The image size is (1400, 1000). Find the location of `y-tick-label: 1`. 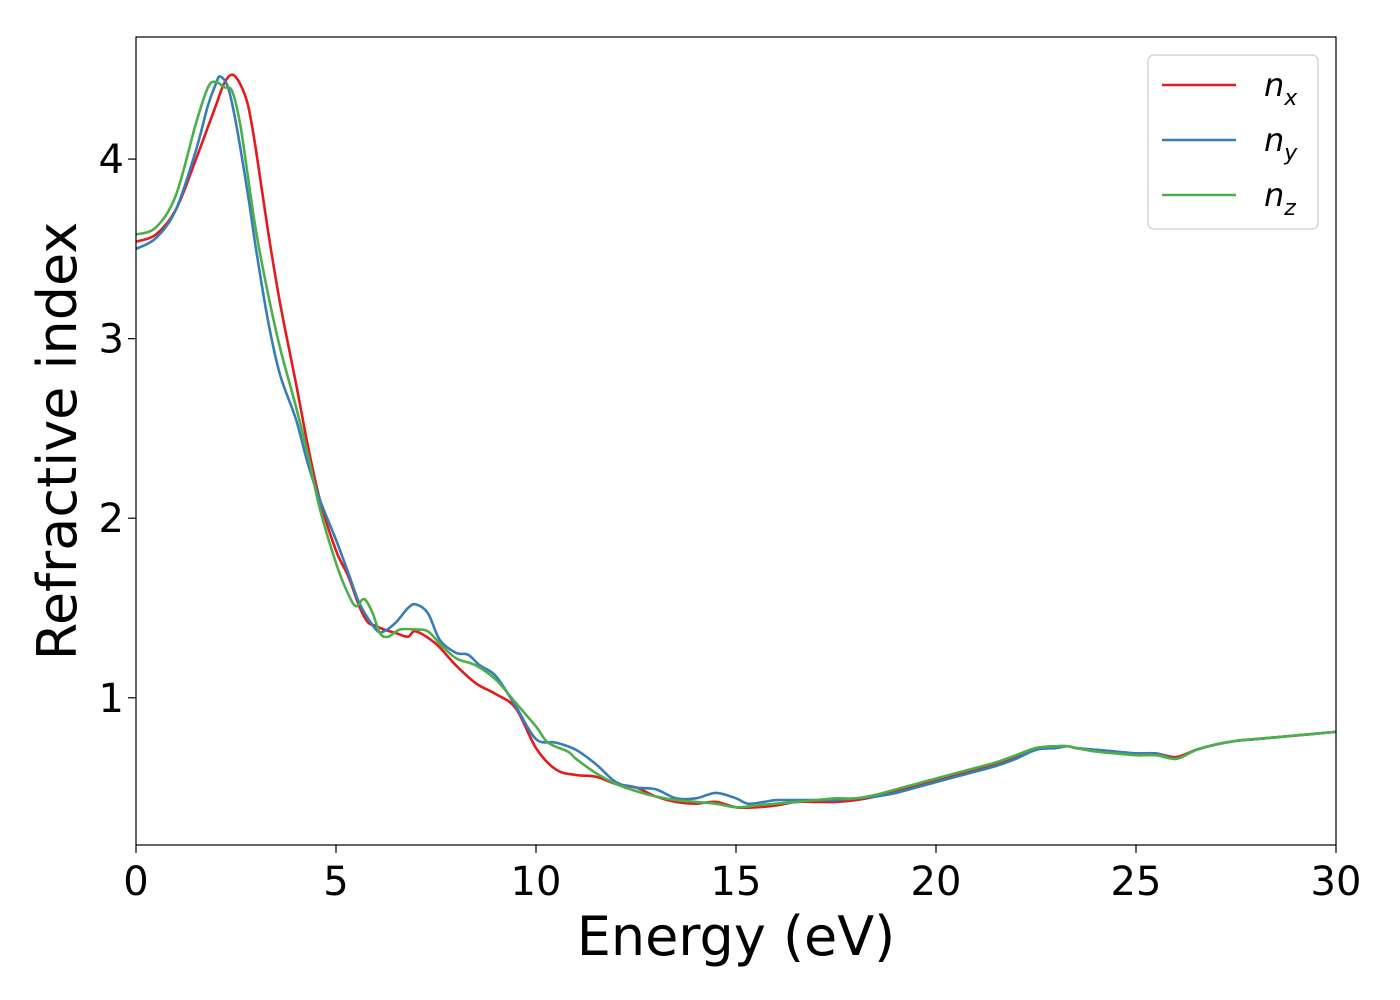

y-tick-label: 1 is located at coordinates (111, 699).